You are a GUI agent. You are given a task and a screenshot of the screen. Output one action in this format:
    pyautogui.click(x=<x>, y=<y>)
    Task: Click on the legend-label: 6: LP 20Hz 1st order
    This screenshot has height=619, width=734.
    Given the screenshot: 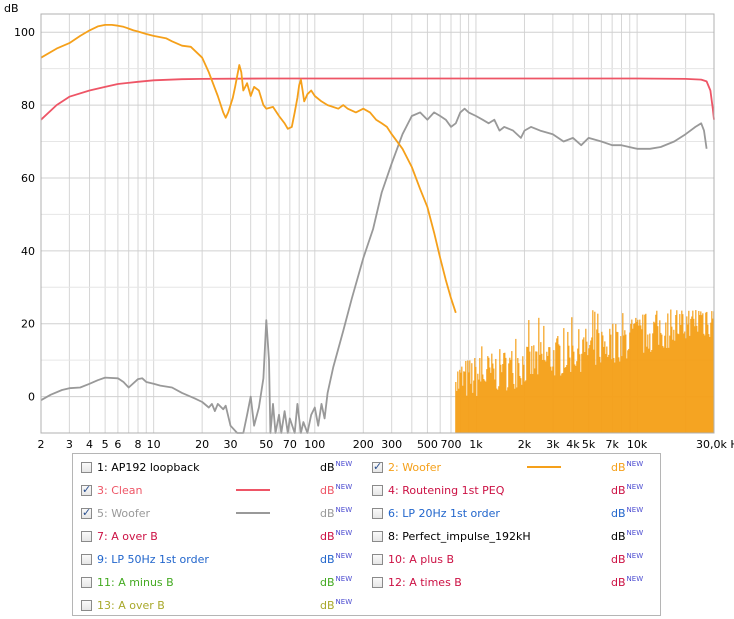 What is the action you would take?
    pyautogui.click(x=444, y=513)
    